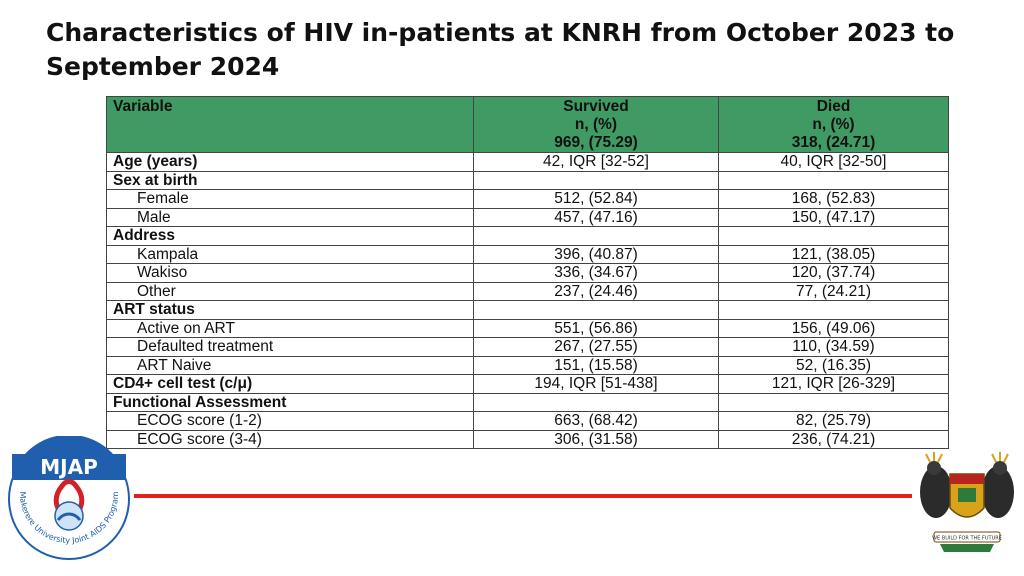 The width and height of the screenshot is (1024, 576). I want to click on row-died-value: 156, (49.06), so click(833, 328).